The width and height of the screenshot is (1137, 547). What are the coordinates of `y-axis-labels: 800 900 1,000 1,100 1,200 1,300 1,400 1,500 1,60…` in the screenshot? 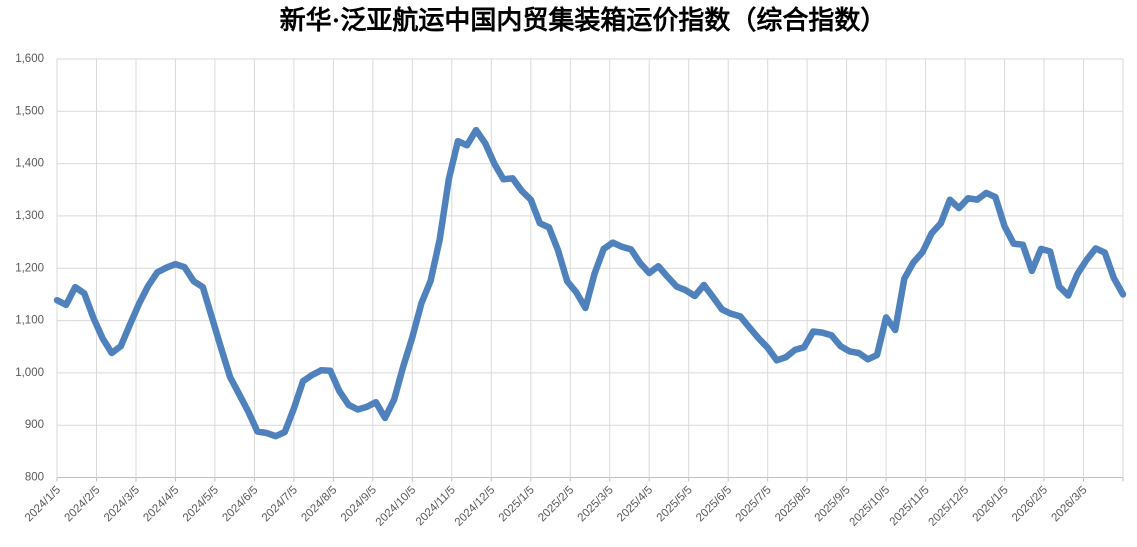 It's located at (29, 268).